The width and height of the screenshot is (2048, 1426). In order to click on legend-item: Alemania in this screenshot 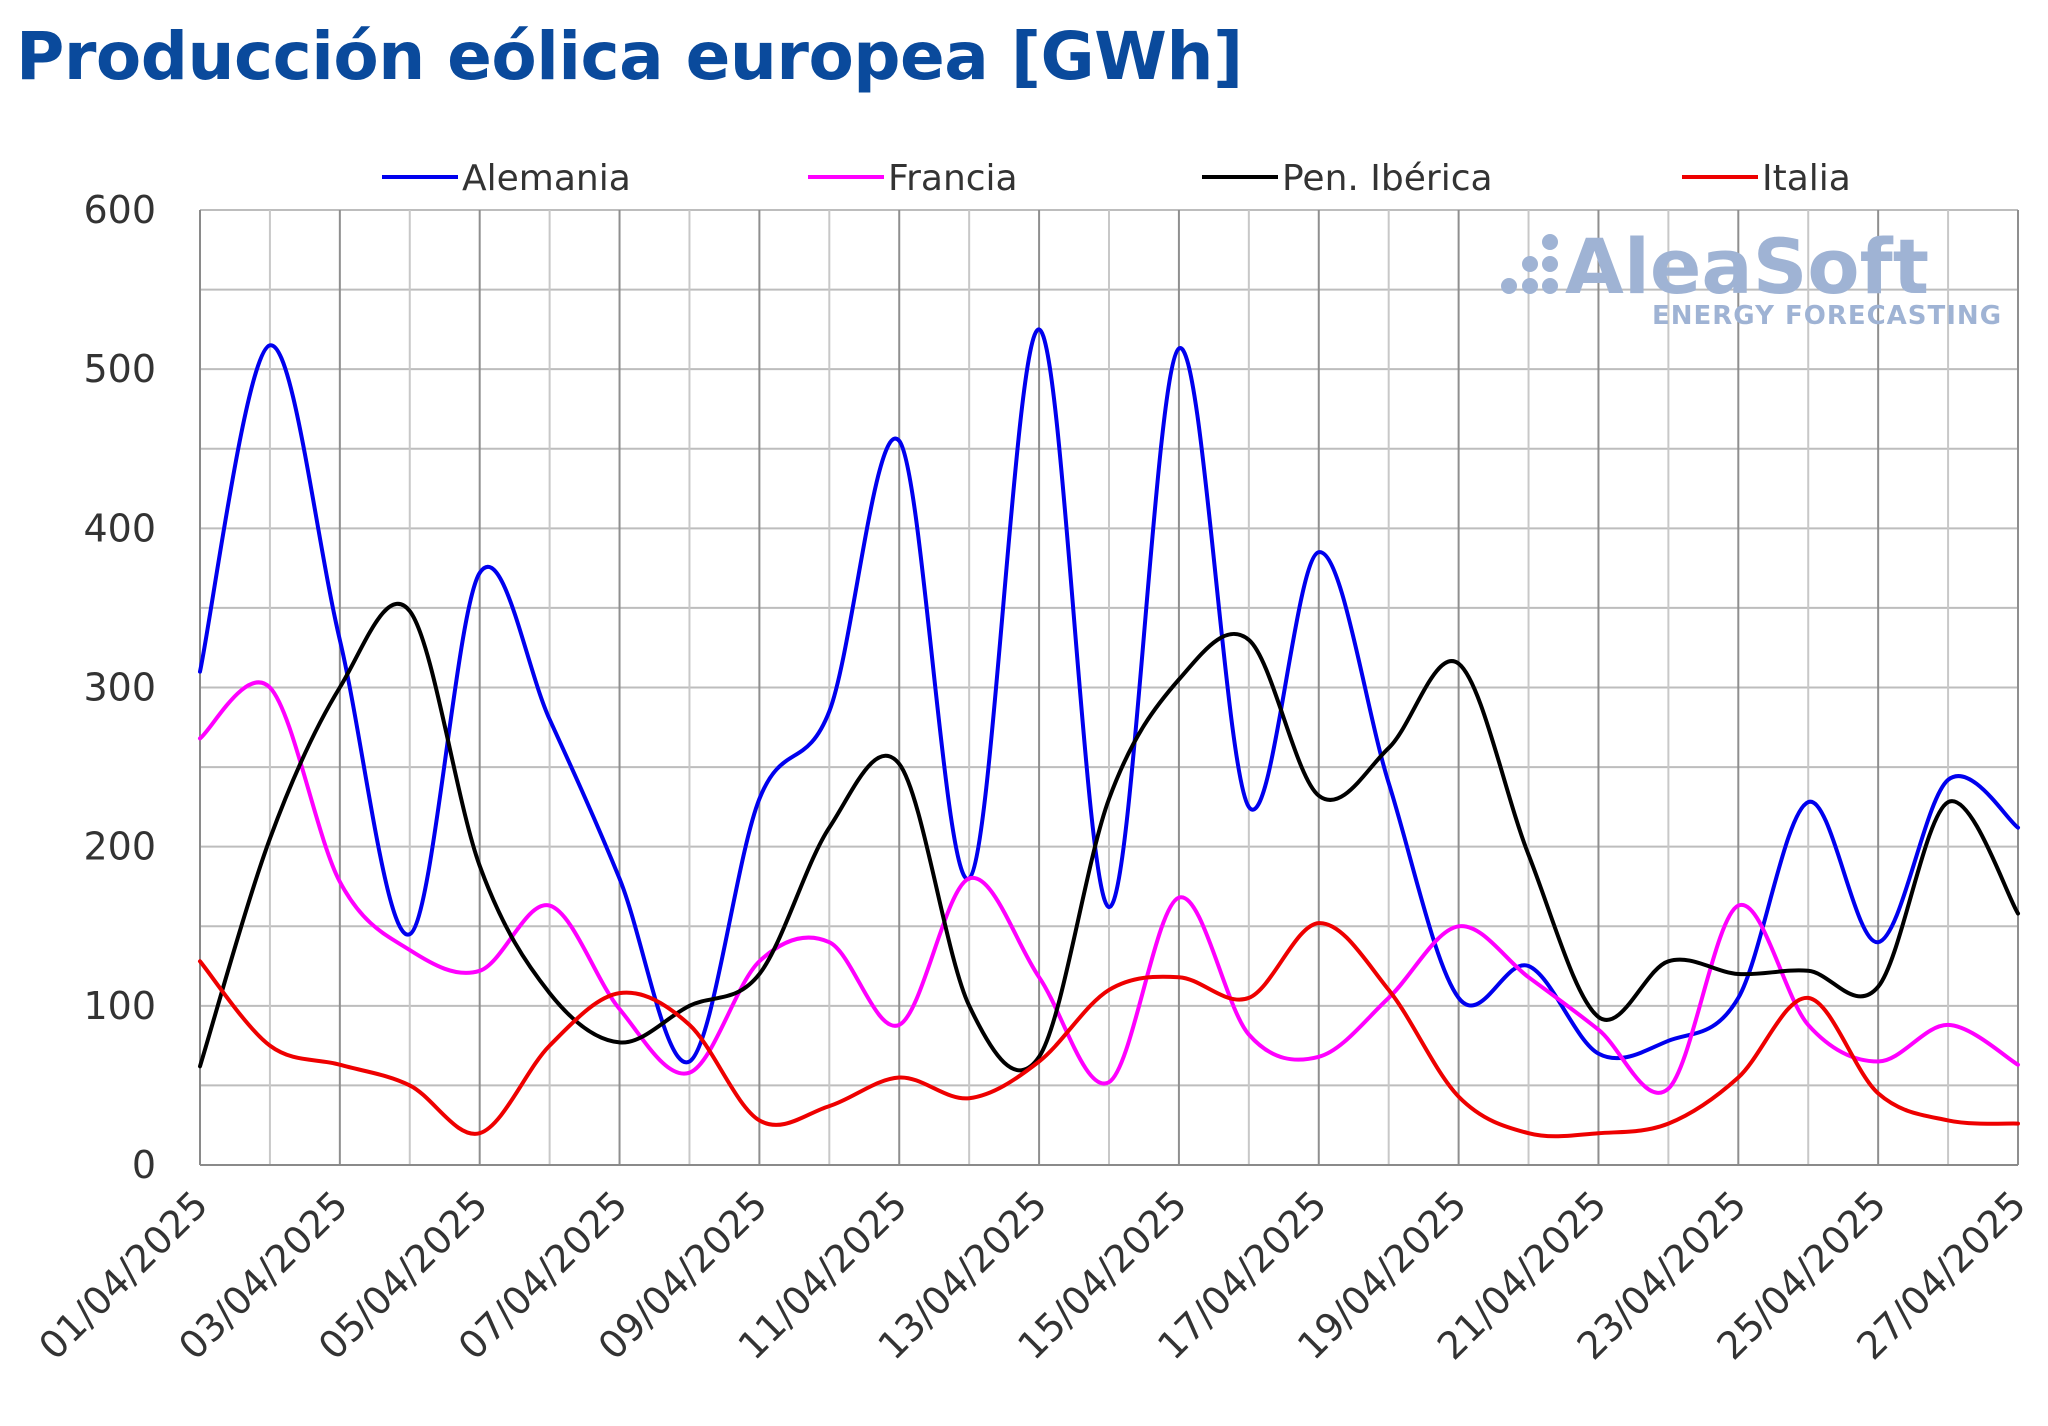, I will do `click(506, 178)`.